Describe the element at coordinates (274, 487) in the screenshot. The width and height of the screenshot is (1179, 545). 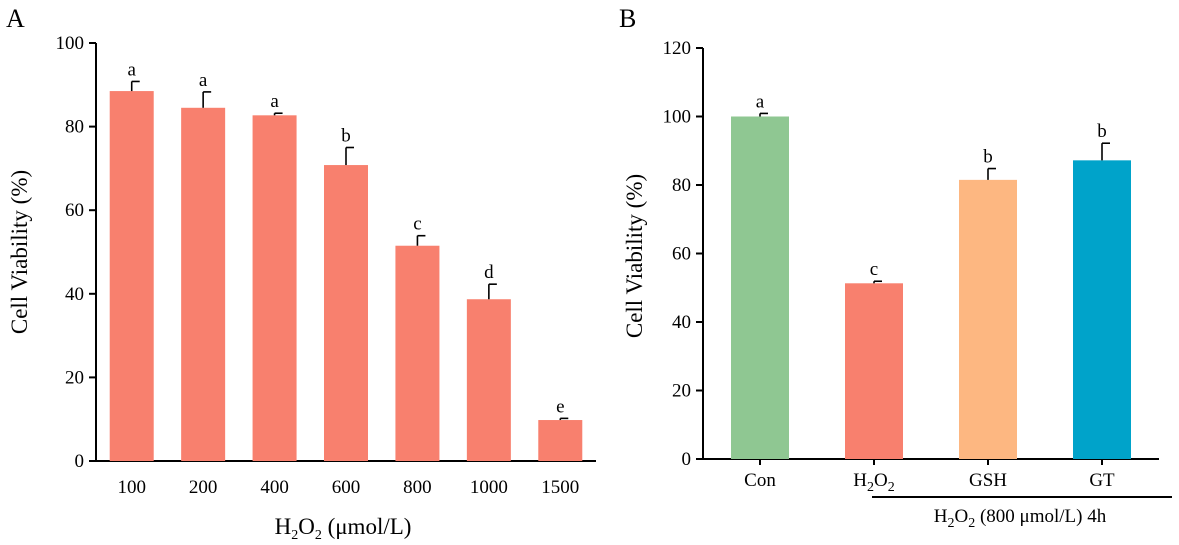
I see `x-tick-label: 400` at that location.